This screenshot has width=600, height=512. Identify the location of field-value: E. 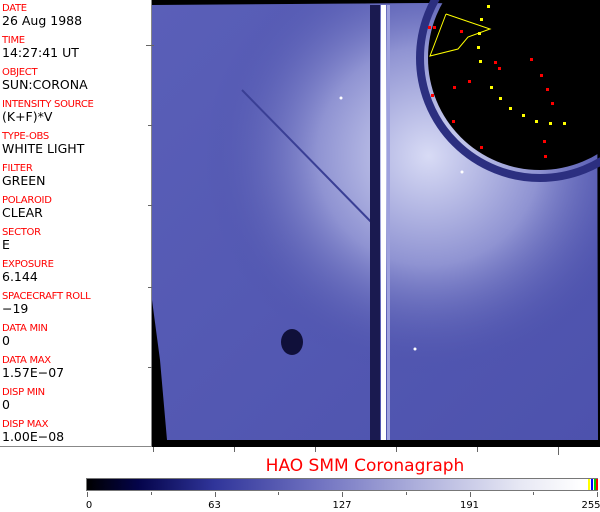
(6, 244).